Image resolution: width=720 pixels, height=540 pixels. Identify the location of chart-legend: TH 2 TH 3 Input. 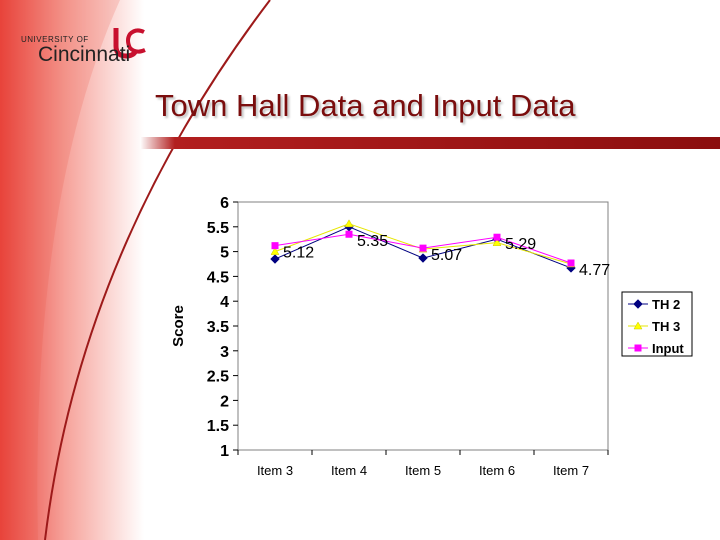
(657, 324).